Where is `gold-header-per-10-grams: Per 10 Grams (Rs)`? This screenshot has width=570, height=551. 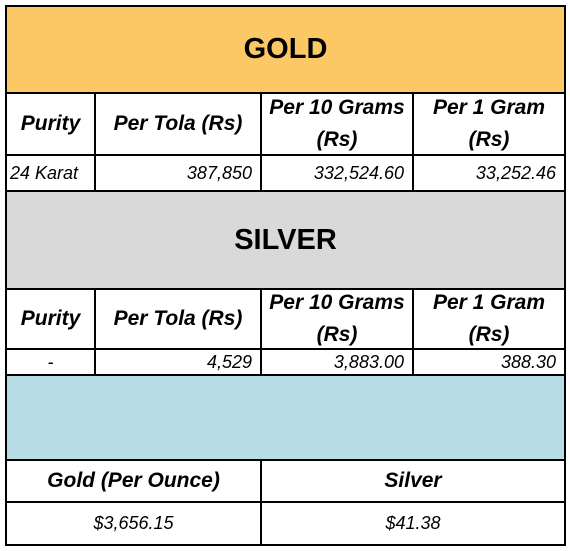 gold-header-per-10-grams: Per 10 Grams (Rs) is located at coordinates (338, 124).